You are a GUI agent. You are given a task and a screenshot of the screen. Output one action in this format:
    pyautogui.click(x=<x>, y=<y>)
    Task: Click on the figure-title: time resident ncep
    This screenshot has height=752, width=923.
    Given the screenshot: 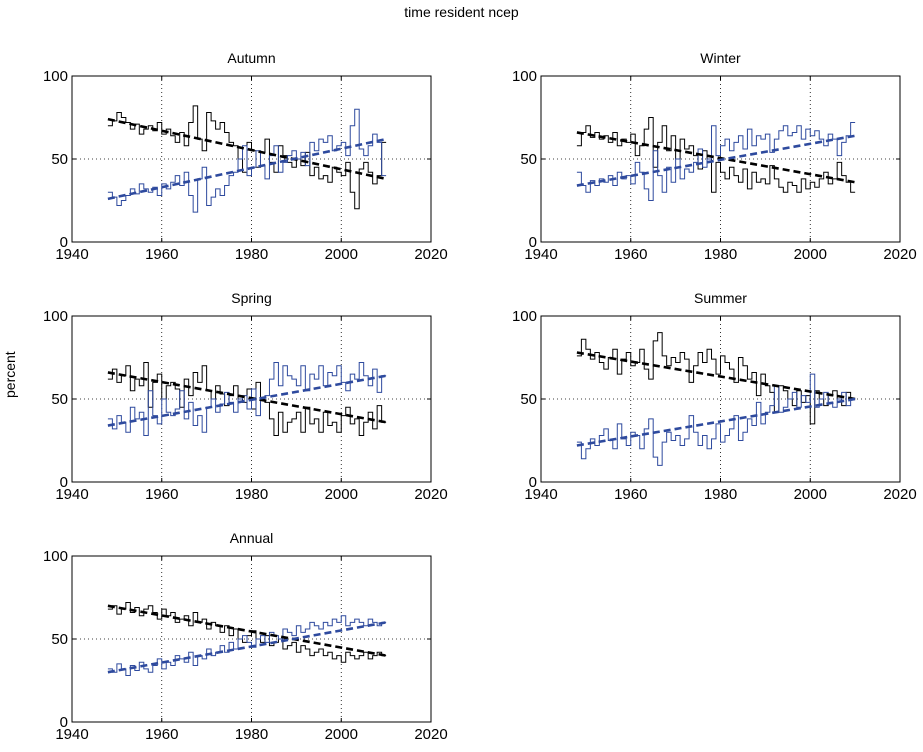 What is the action you would take?
    pyautogui.click(x=461, y=12)
    